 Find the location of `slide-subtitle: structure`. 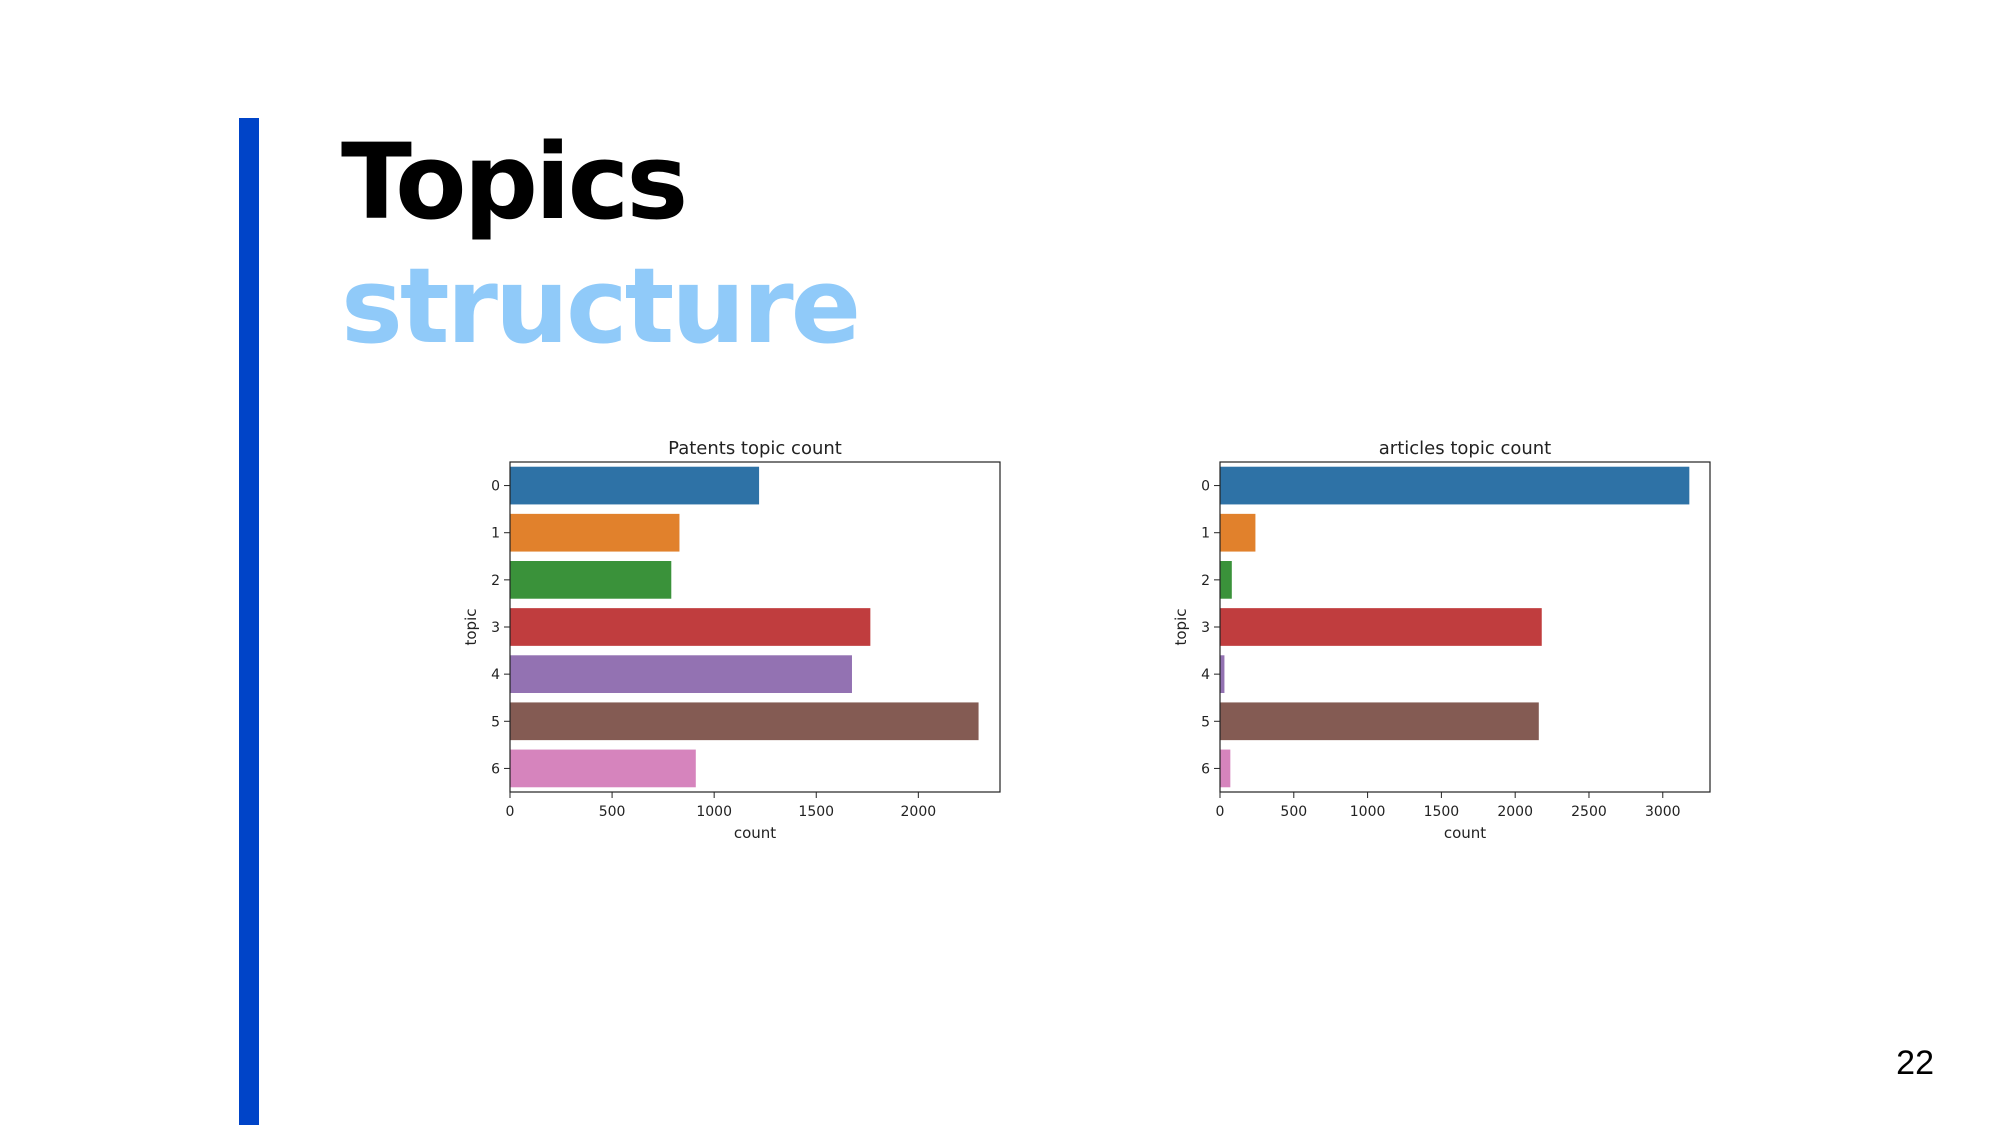

slide-subtitle: structure is located at coordinates (601, 306).